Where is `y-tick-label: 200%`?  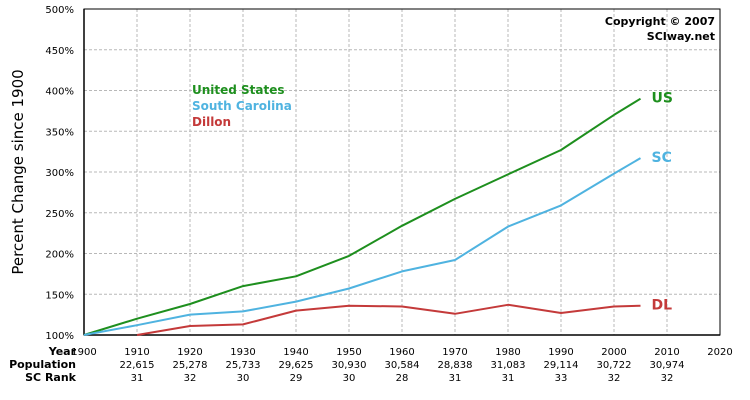
y-tick-label: 200% is located at coordinates (59, 255).